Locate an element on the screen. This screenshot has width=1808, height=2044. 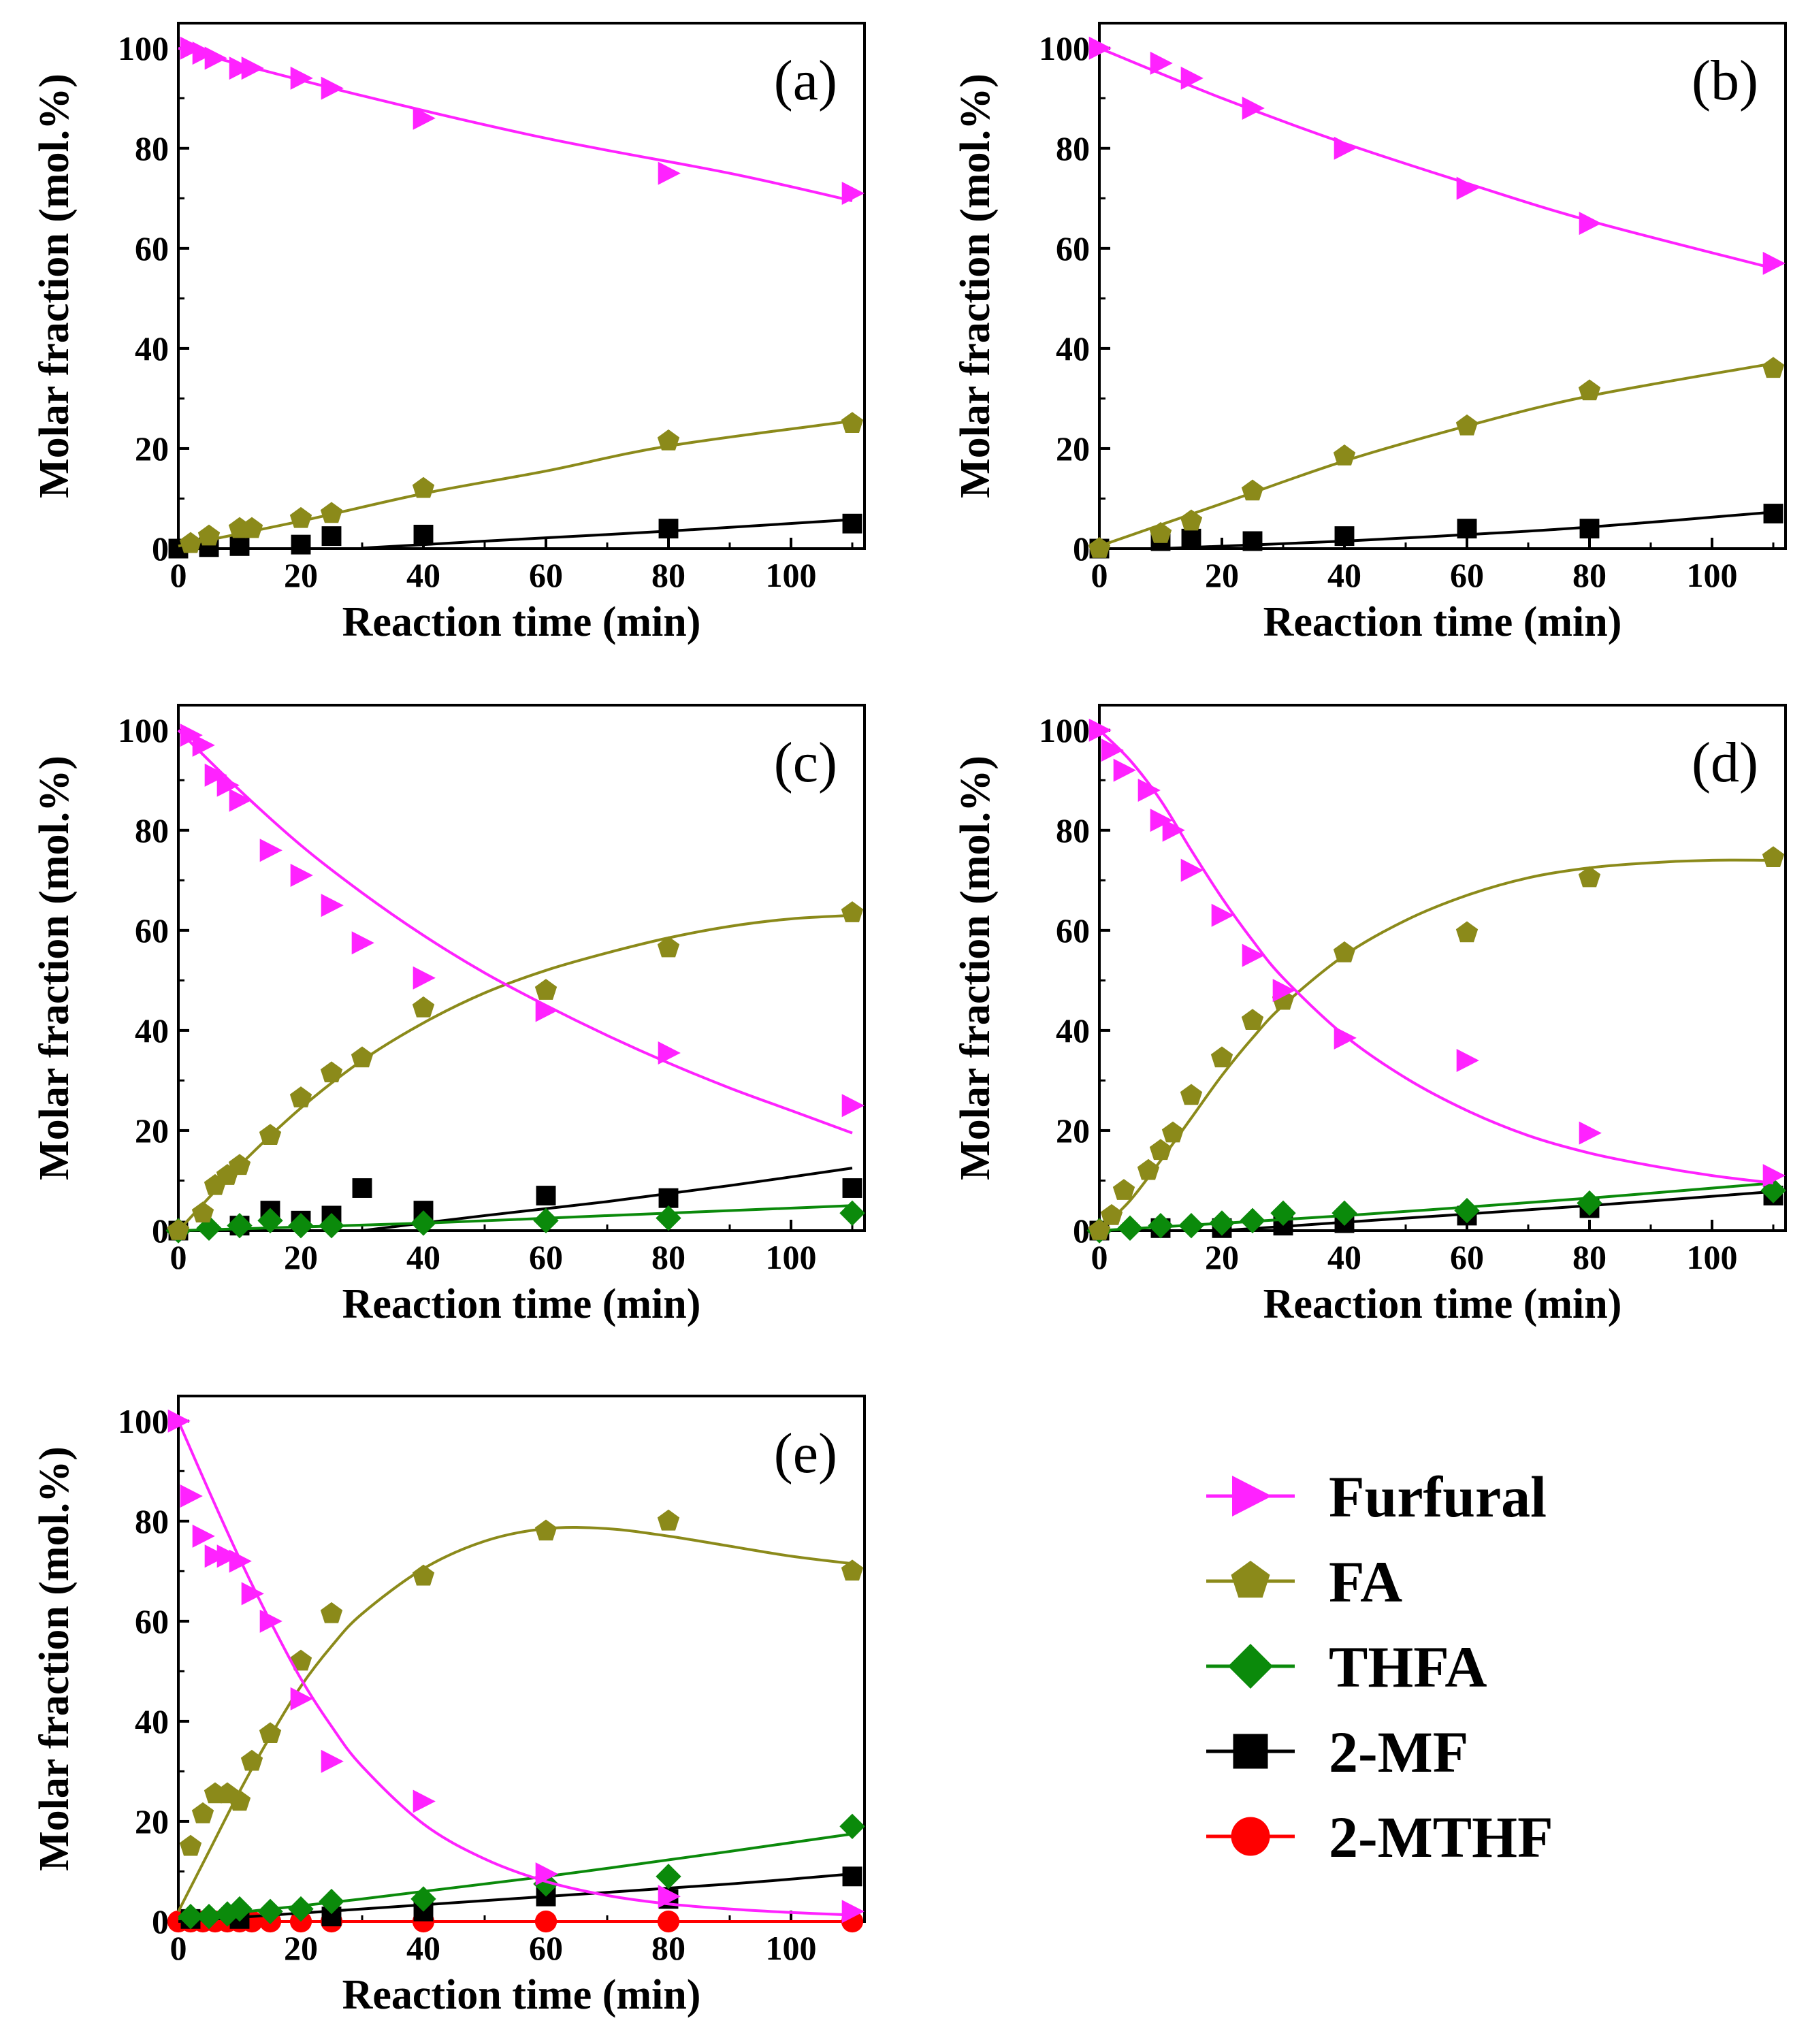
y-tick-label: 100 is located at coordinates (143, 1421).